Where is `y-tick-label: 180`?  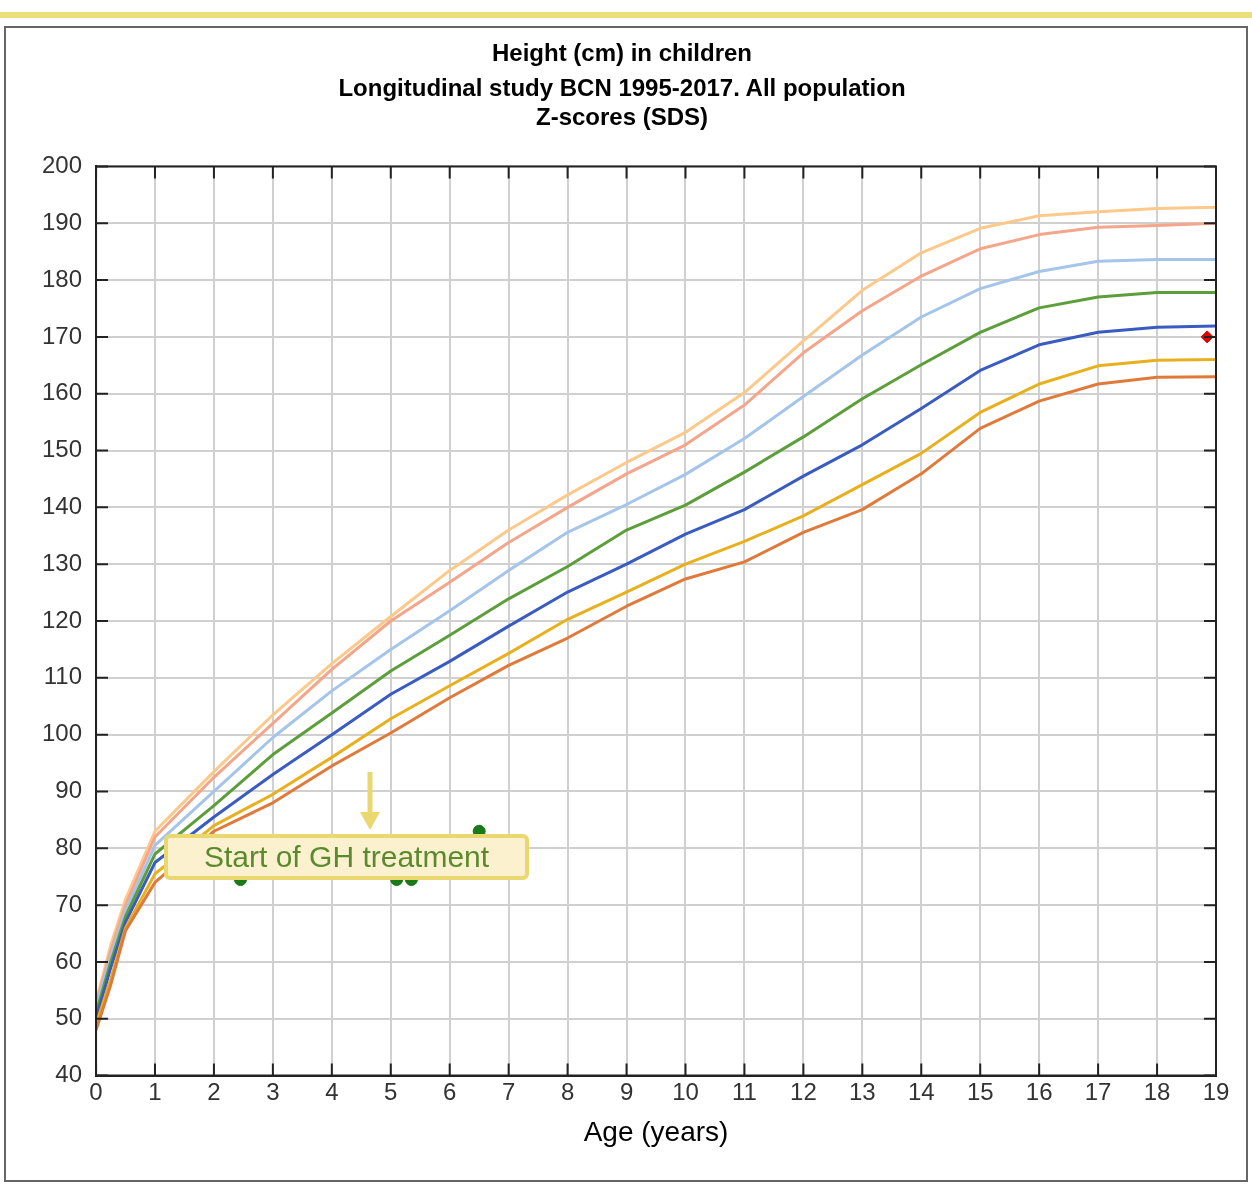
y-tick-label: 180 is located at coordinates (62, 278).